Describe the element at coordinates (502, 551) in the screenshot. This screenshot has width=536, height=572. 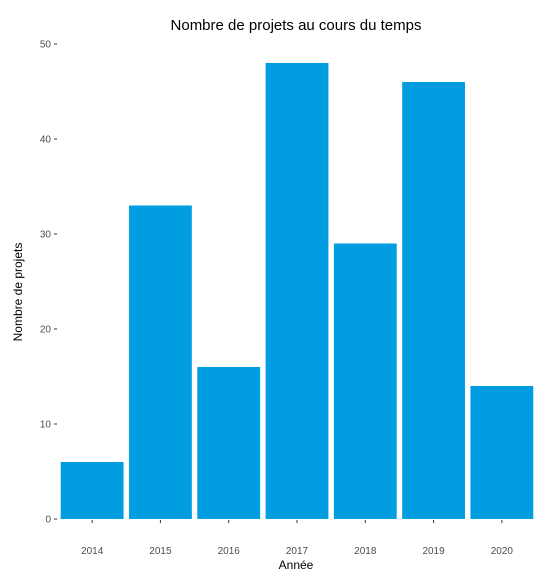
I see `x-tick-label: 2020` at that location.